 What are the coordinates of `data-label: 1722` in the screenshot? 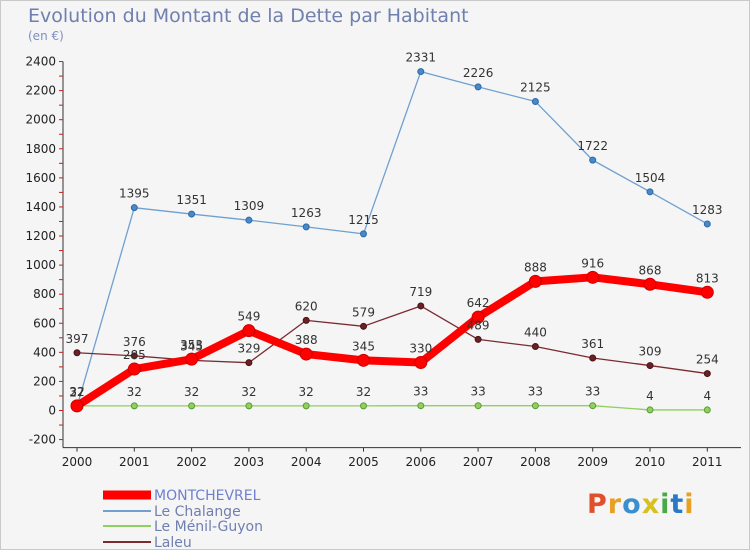 It's located at (592, 146).